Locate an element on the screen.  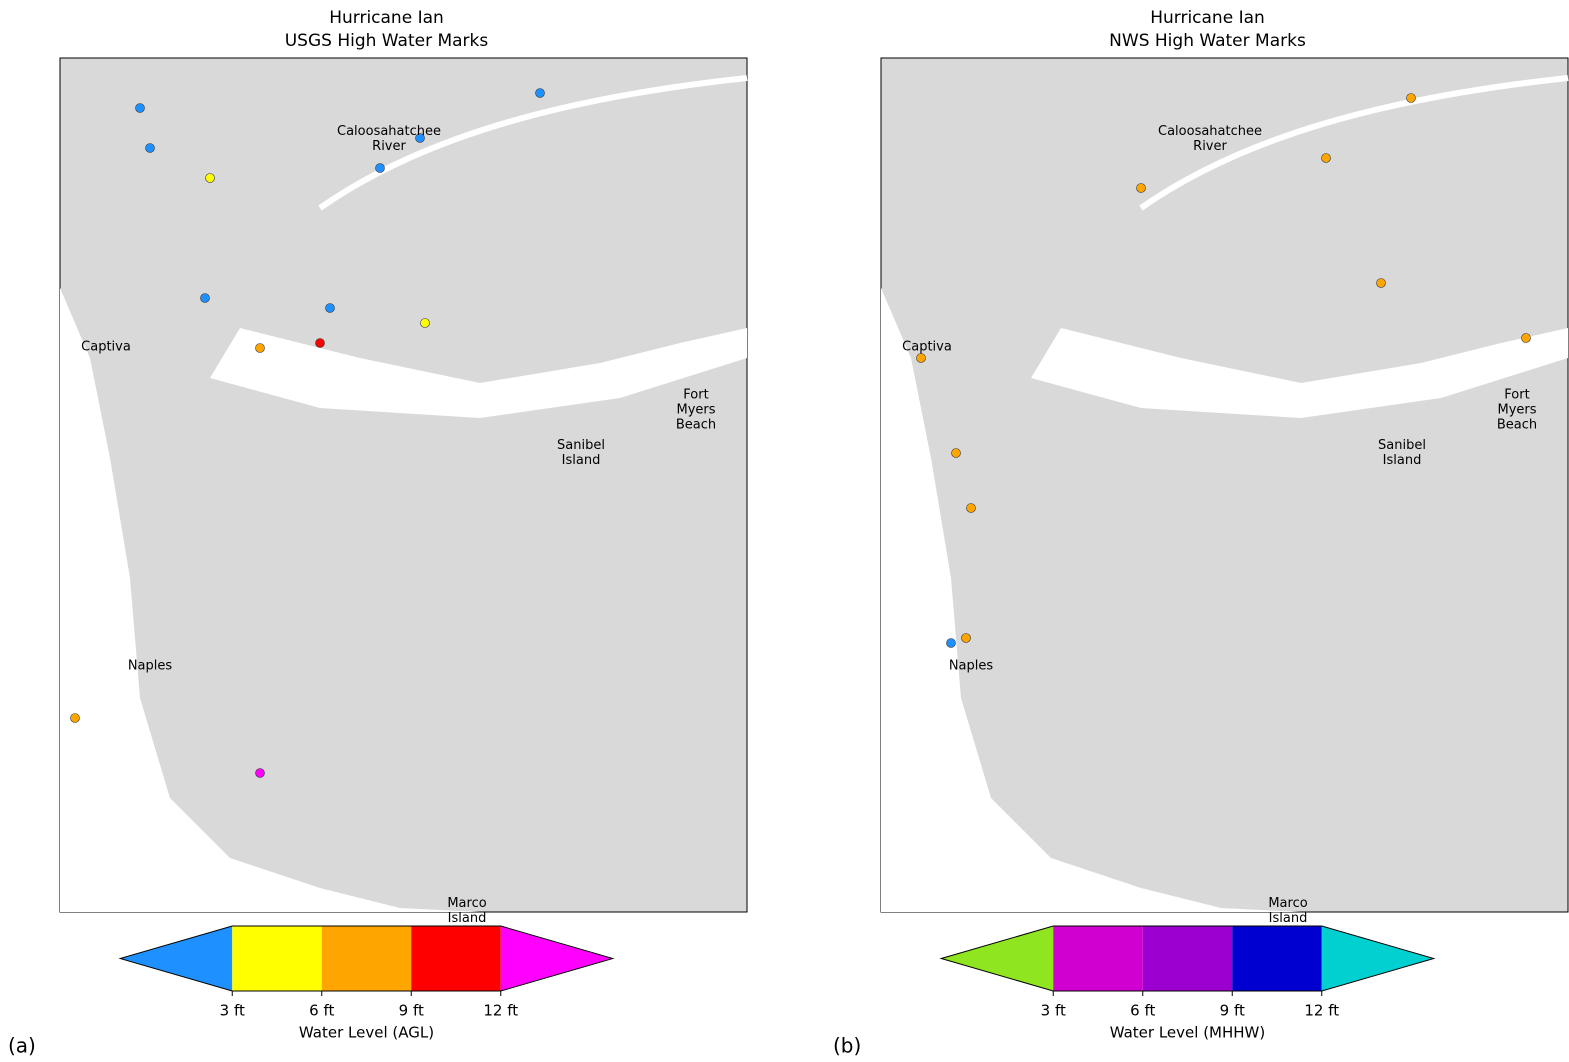
panel-title: NWS High Water Marks is located at coordinates (1207, 41).